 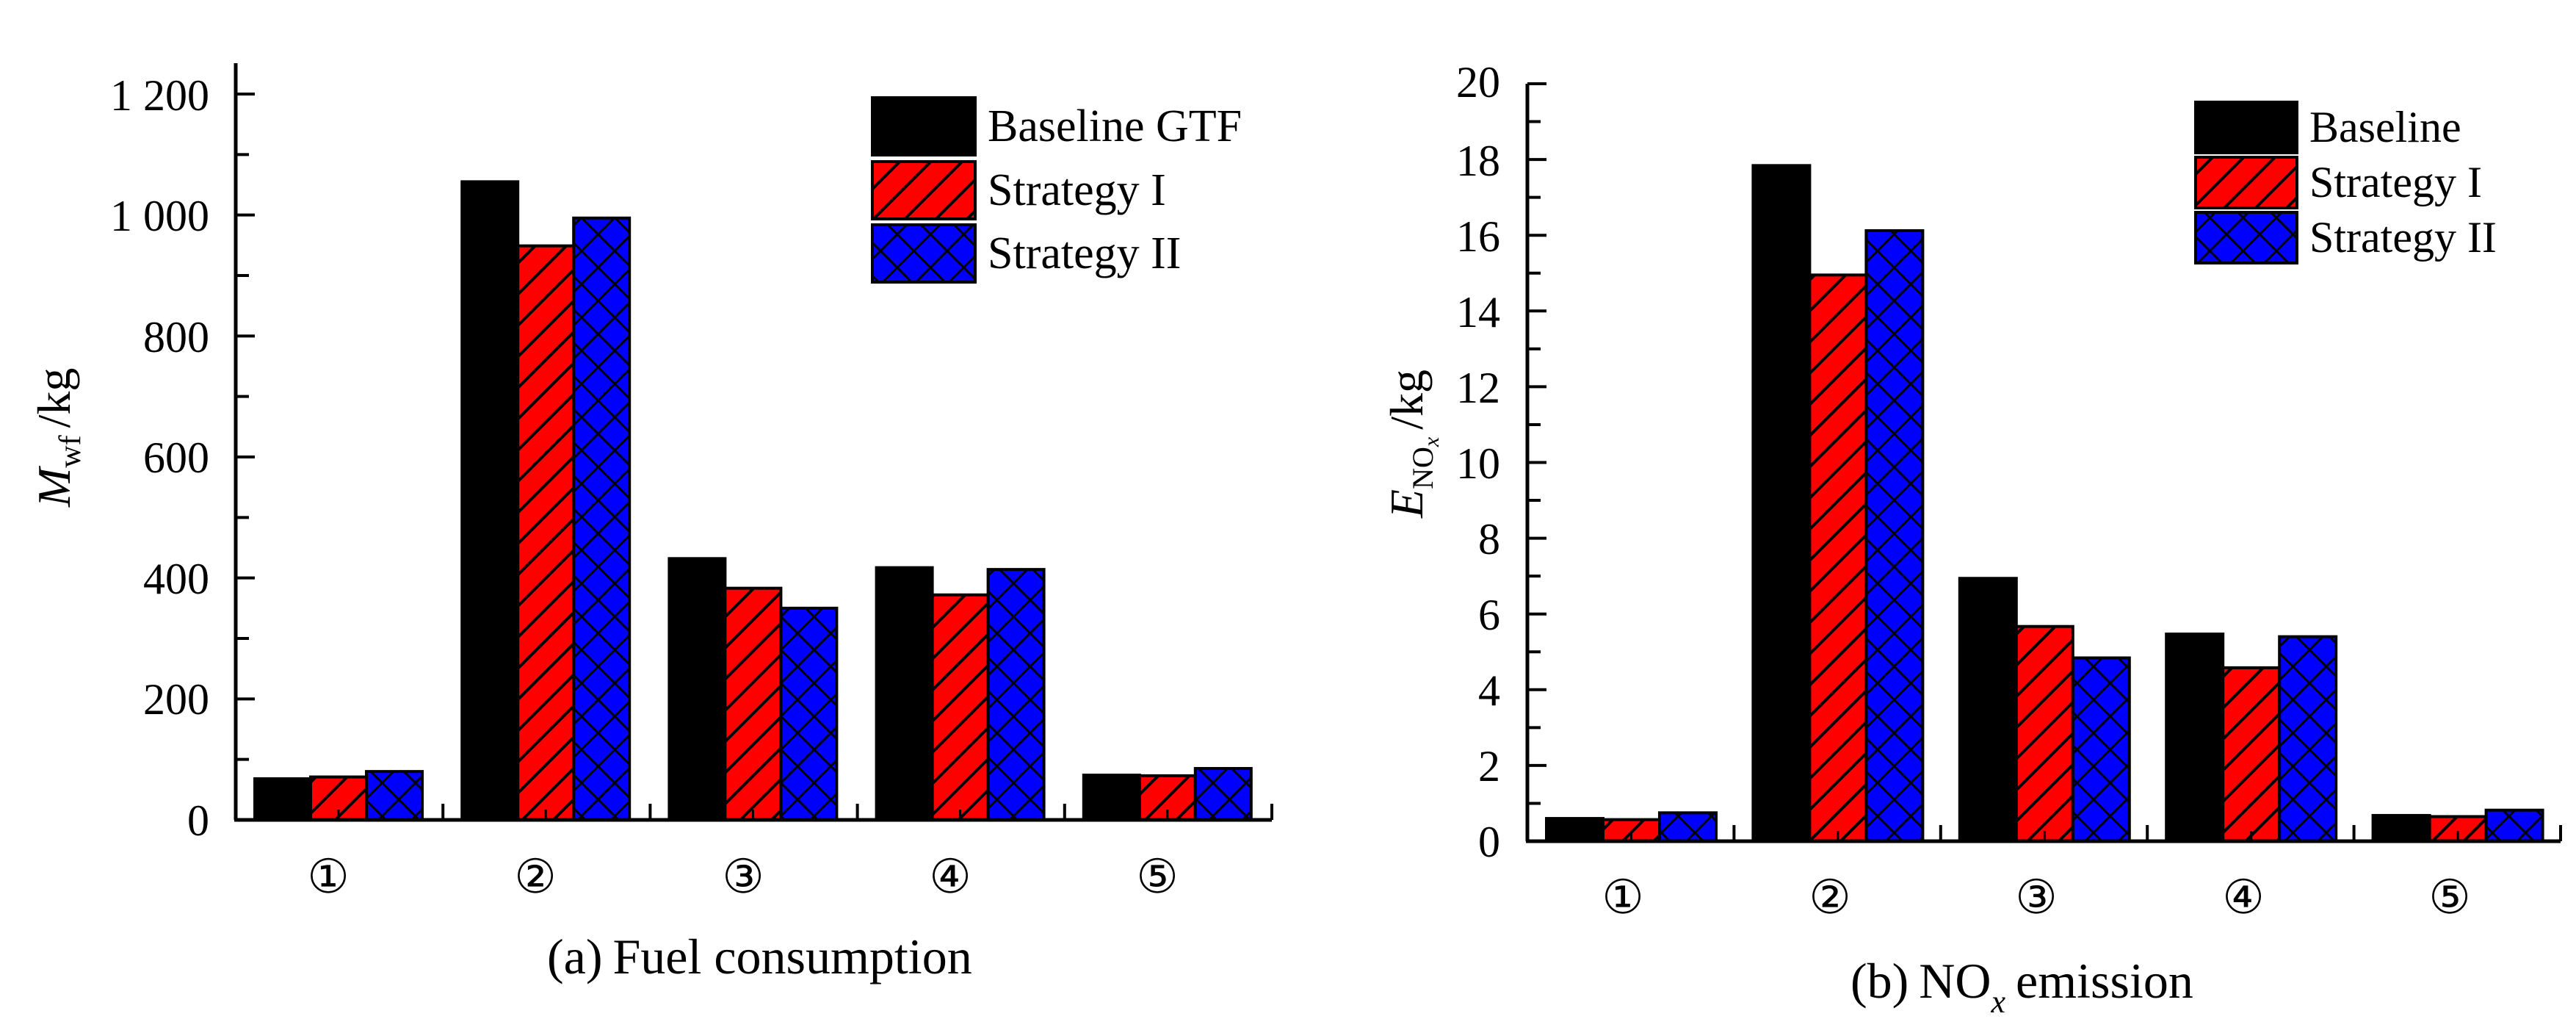 What do you see at coordinates (1478, 161) in the screenshot?
I see `y-tick-label: 18` at bounding box center [1478, 161].